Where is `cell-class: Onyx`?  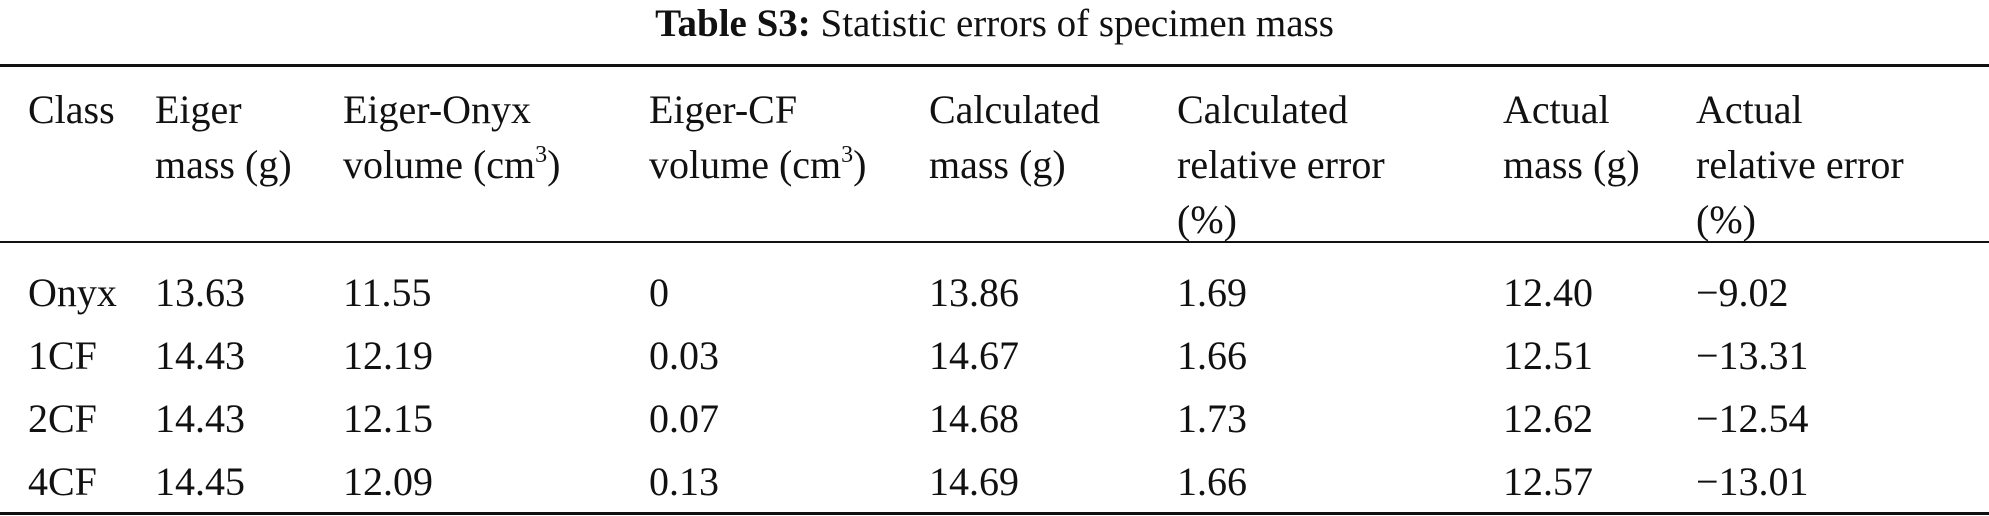 cell-class: Onyx is located at coordinates (72, 292).